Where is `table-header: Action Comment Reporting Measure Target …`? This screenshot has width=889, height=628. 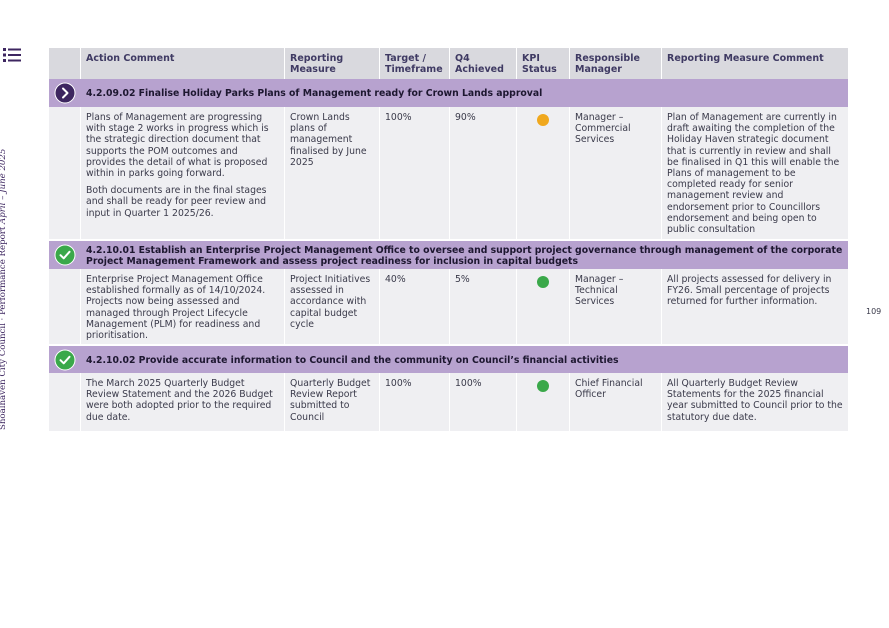
table-header: Action Comment Reporting Measure Target … is located at coordinates (448, 63).